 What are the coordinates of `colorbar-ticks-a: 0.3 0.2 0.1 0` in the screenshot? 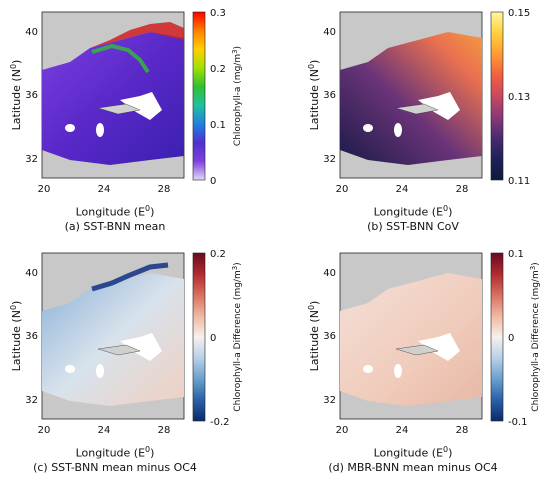 It's located at (218, 97).